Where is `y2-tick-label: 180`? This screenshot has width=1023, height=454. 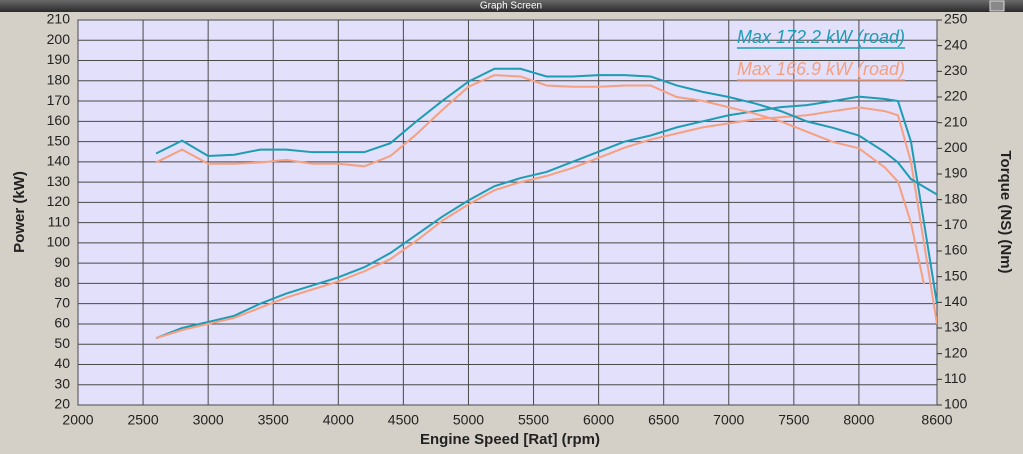 y2-tick-label: 180 is located at coordinates (956, 198).